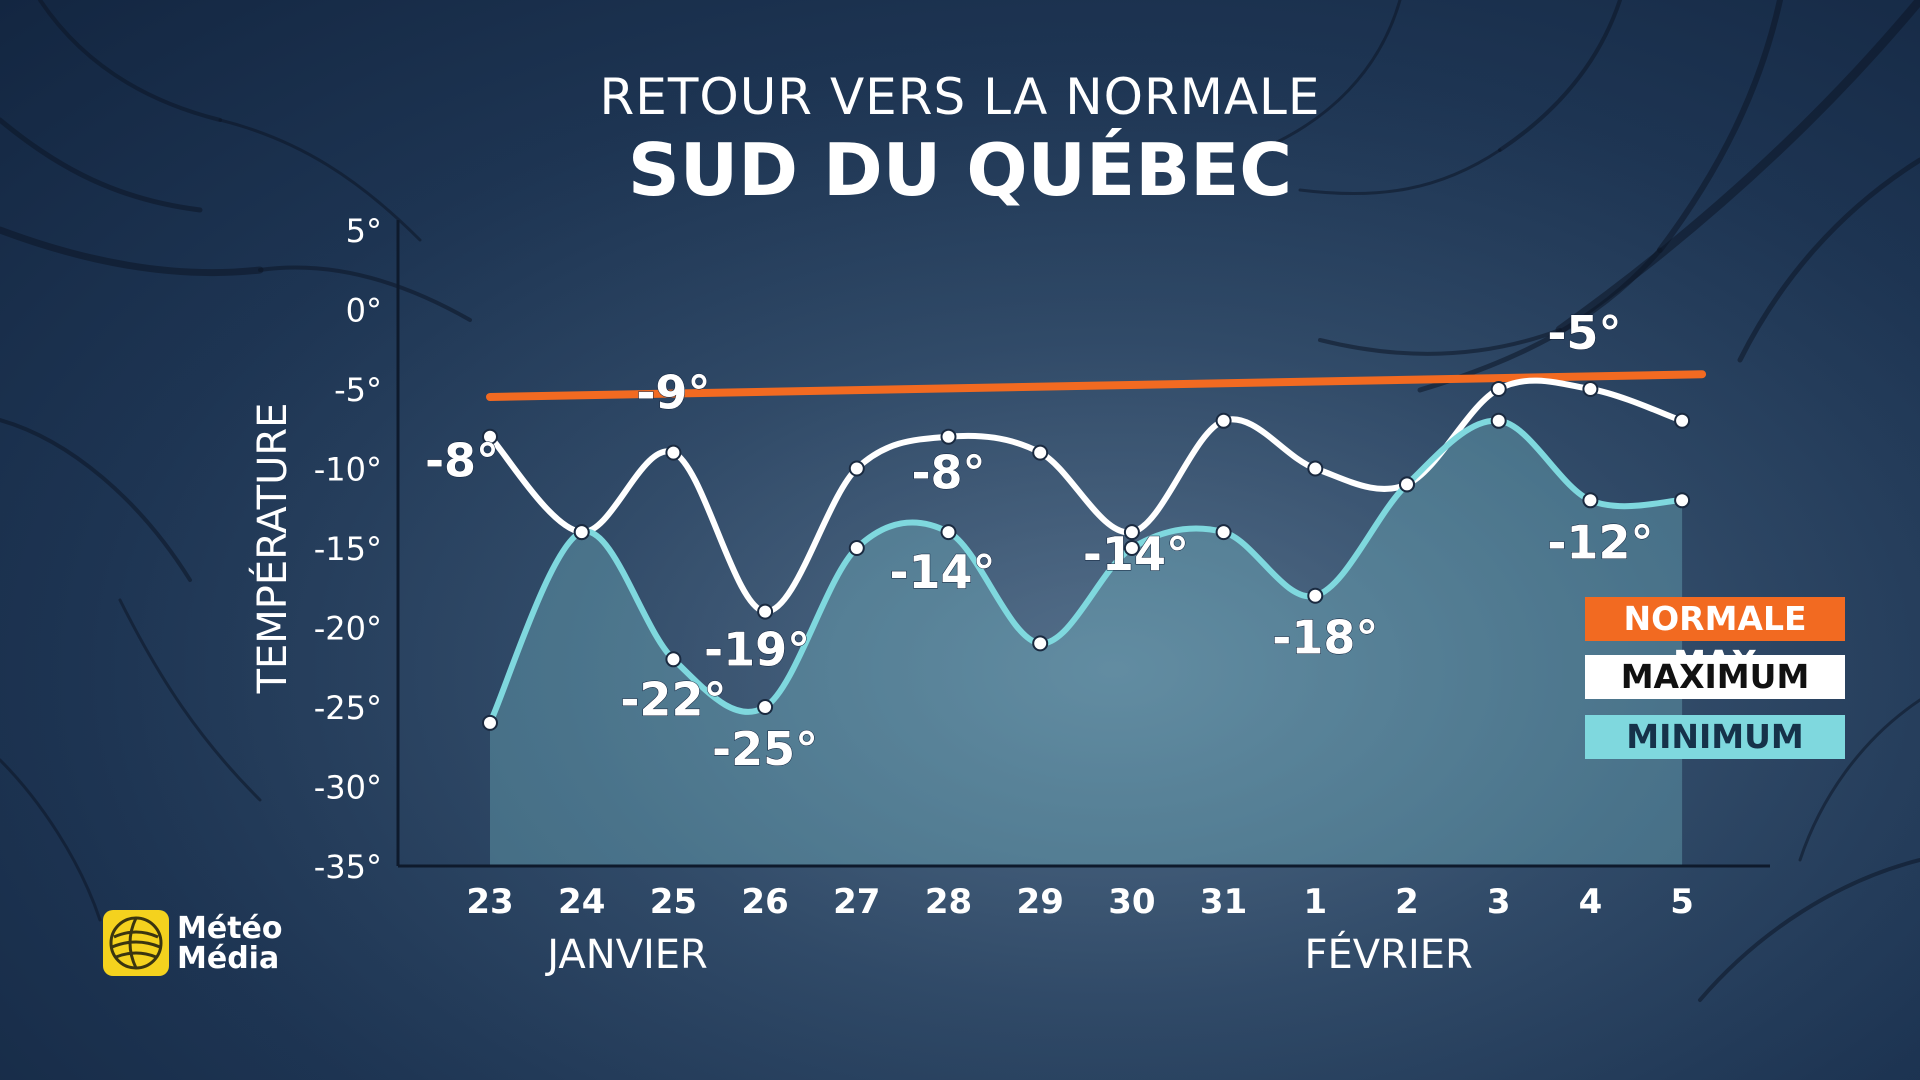  Describe the element at coordinates (673, 699) in the screenshot. I see `data-label-minimum: -22°` at that location.